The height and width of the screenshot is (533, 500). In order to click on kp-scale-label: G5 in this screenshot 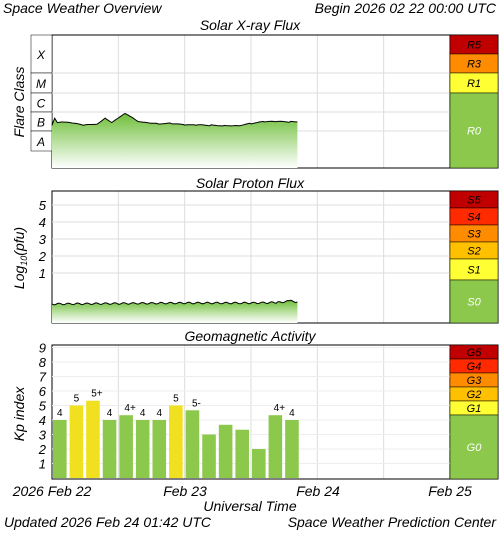, I will do `click(475, 353)`.